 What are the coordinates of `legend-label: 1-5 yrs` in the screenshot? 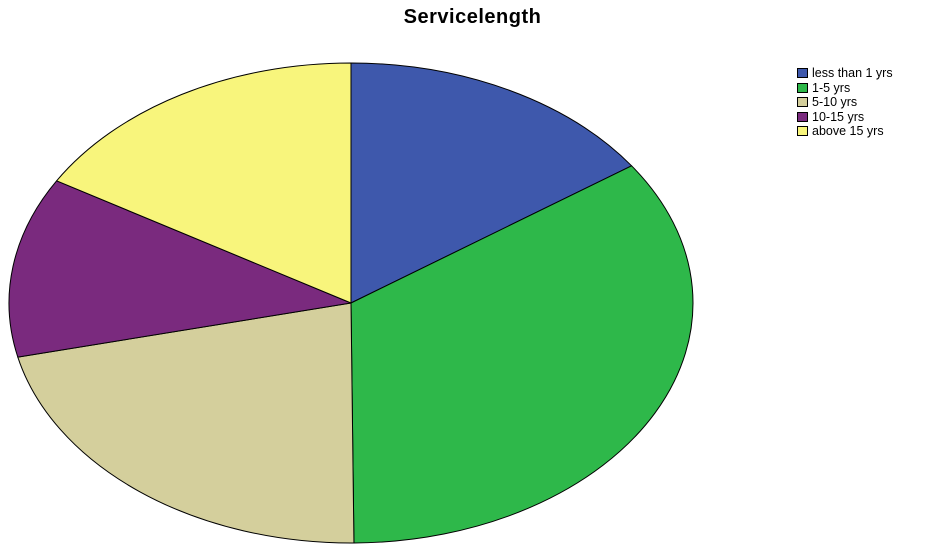 It's located at (831, 87).